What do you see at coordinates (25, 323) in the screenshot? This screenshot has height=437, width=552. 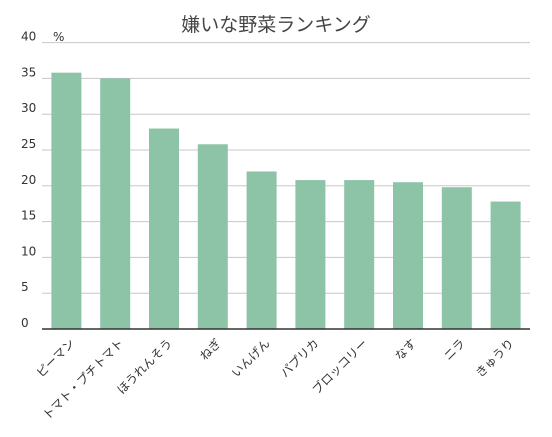 I see `y-tick-label: 0` at bounding box center [25, 323].